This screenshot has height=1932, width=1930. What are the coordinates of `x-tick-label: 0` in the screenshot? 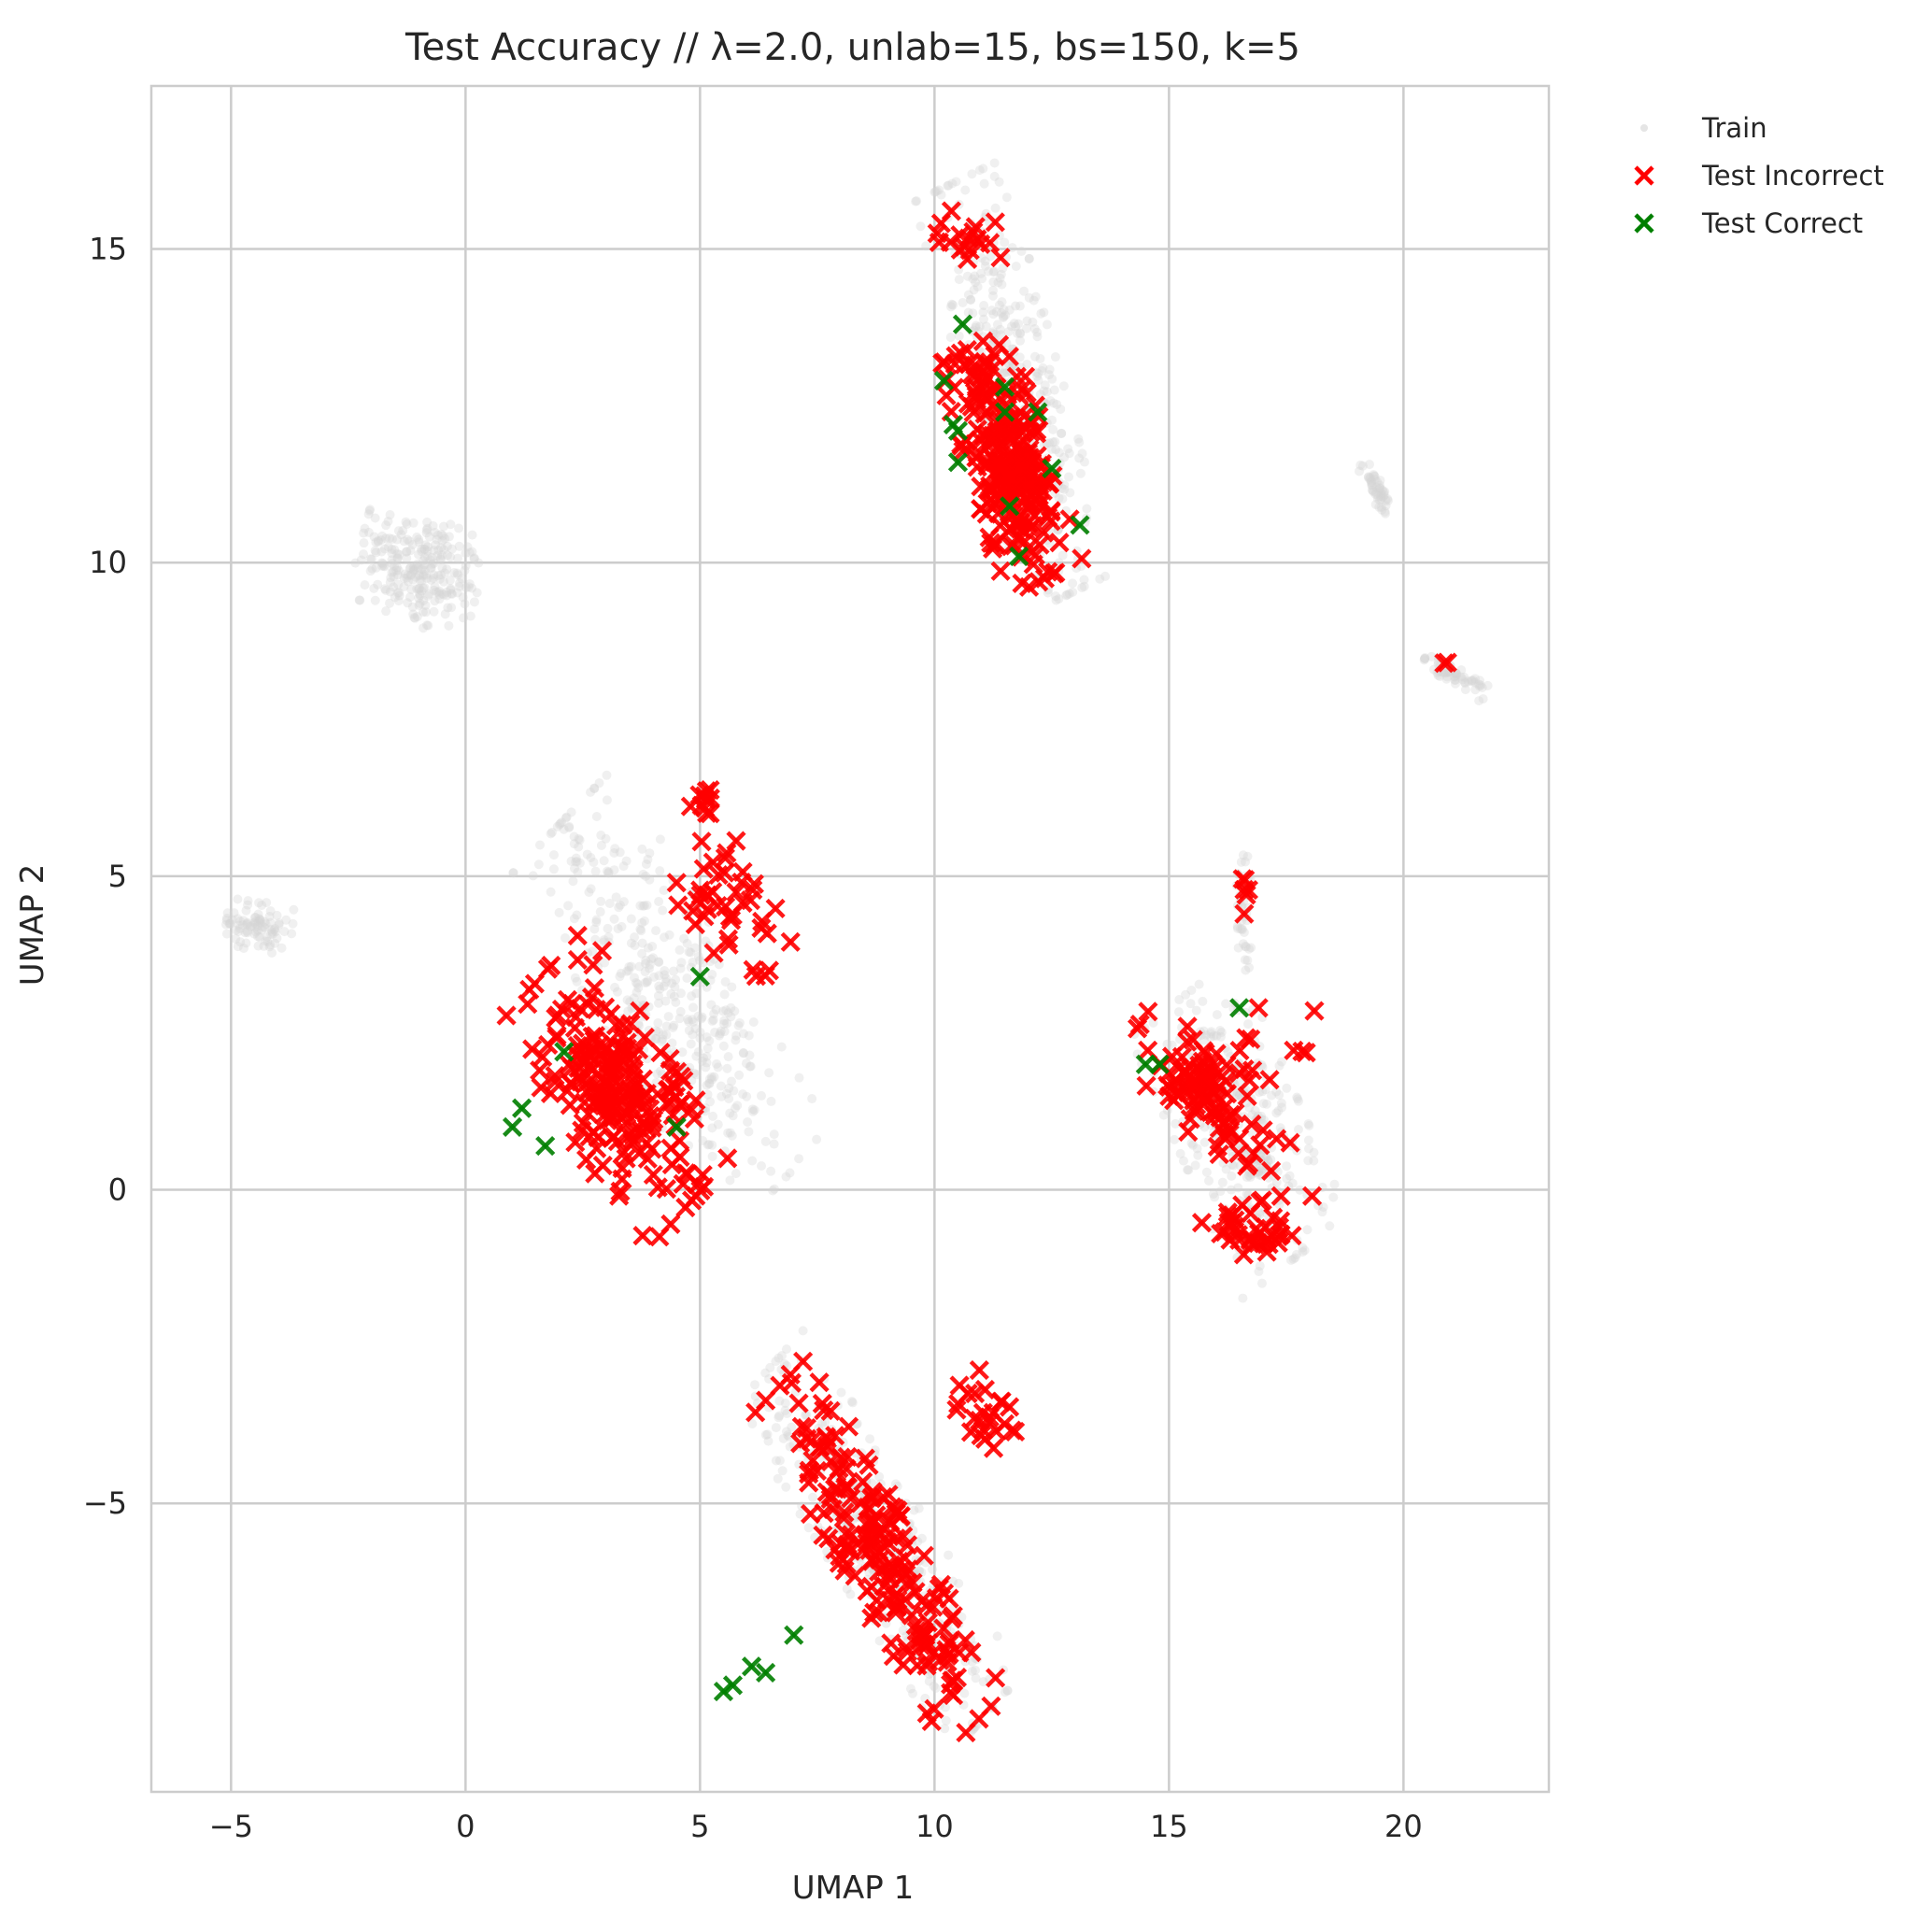 It's located at (465, 1826).